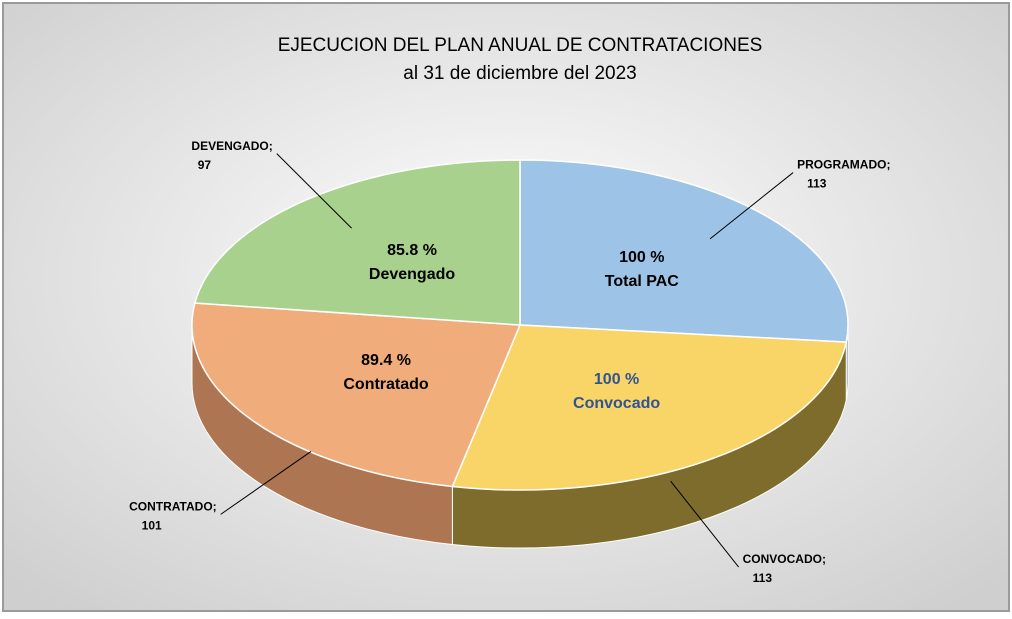 The width and height of the screenshot is (1012, 619). Describe the element at coordinates (386, 384) in the screenshot. I see `inner-name: Contratado` at that location.